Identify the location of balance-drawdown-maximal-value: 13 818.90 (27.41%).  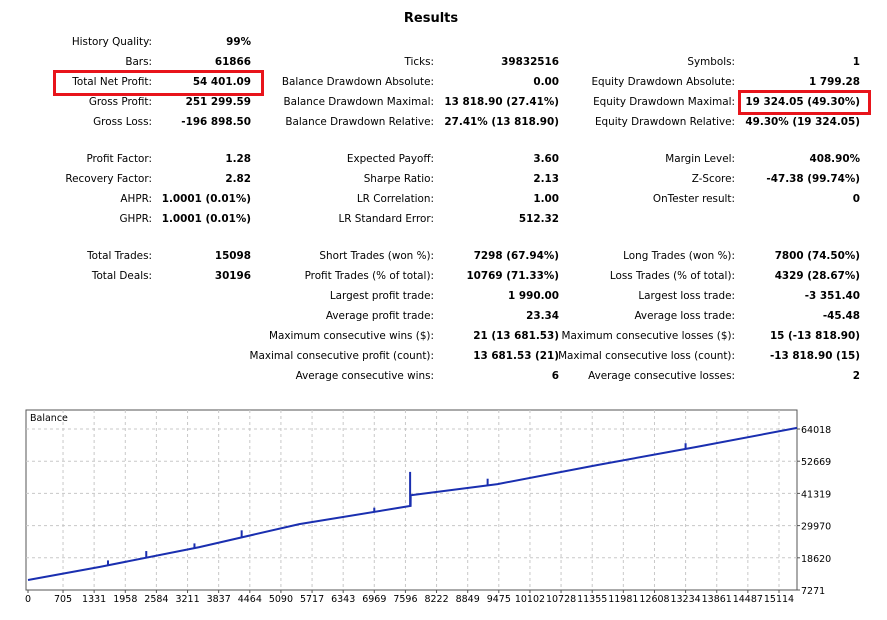
(501, 102).